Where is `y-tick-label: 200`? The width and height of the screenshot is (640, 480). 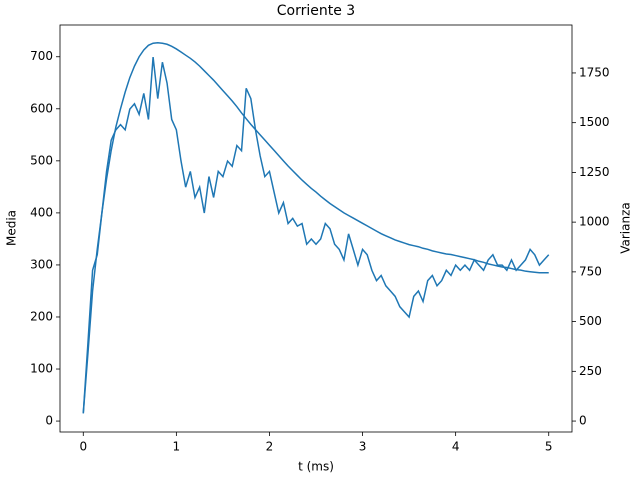
y-tick-label: 200 is located at coordinates (41, 316).